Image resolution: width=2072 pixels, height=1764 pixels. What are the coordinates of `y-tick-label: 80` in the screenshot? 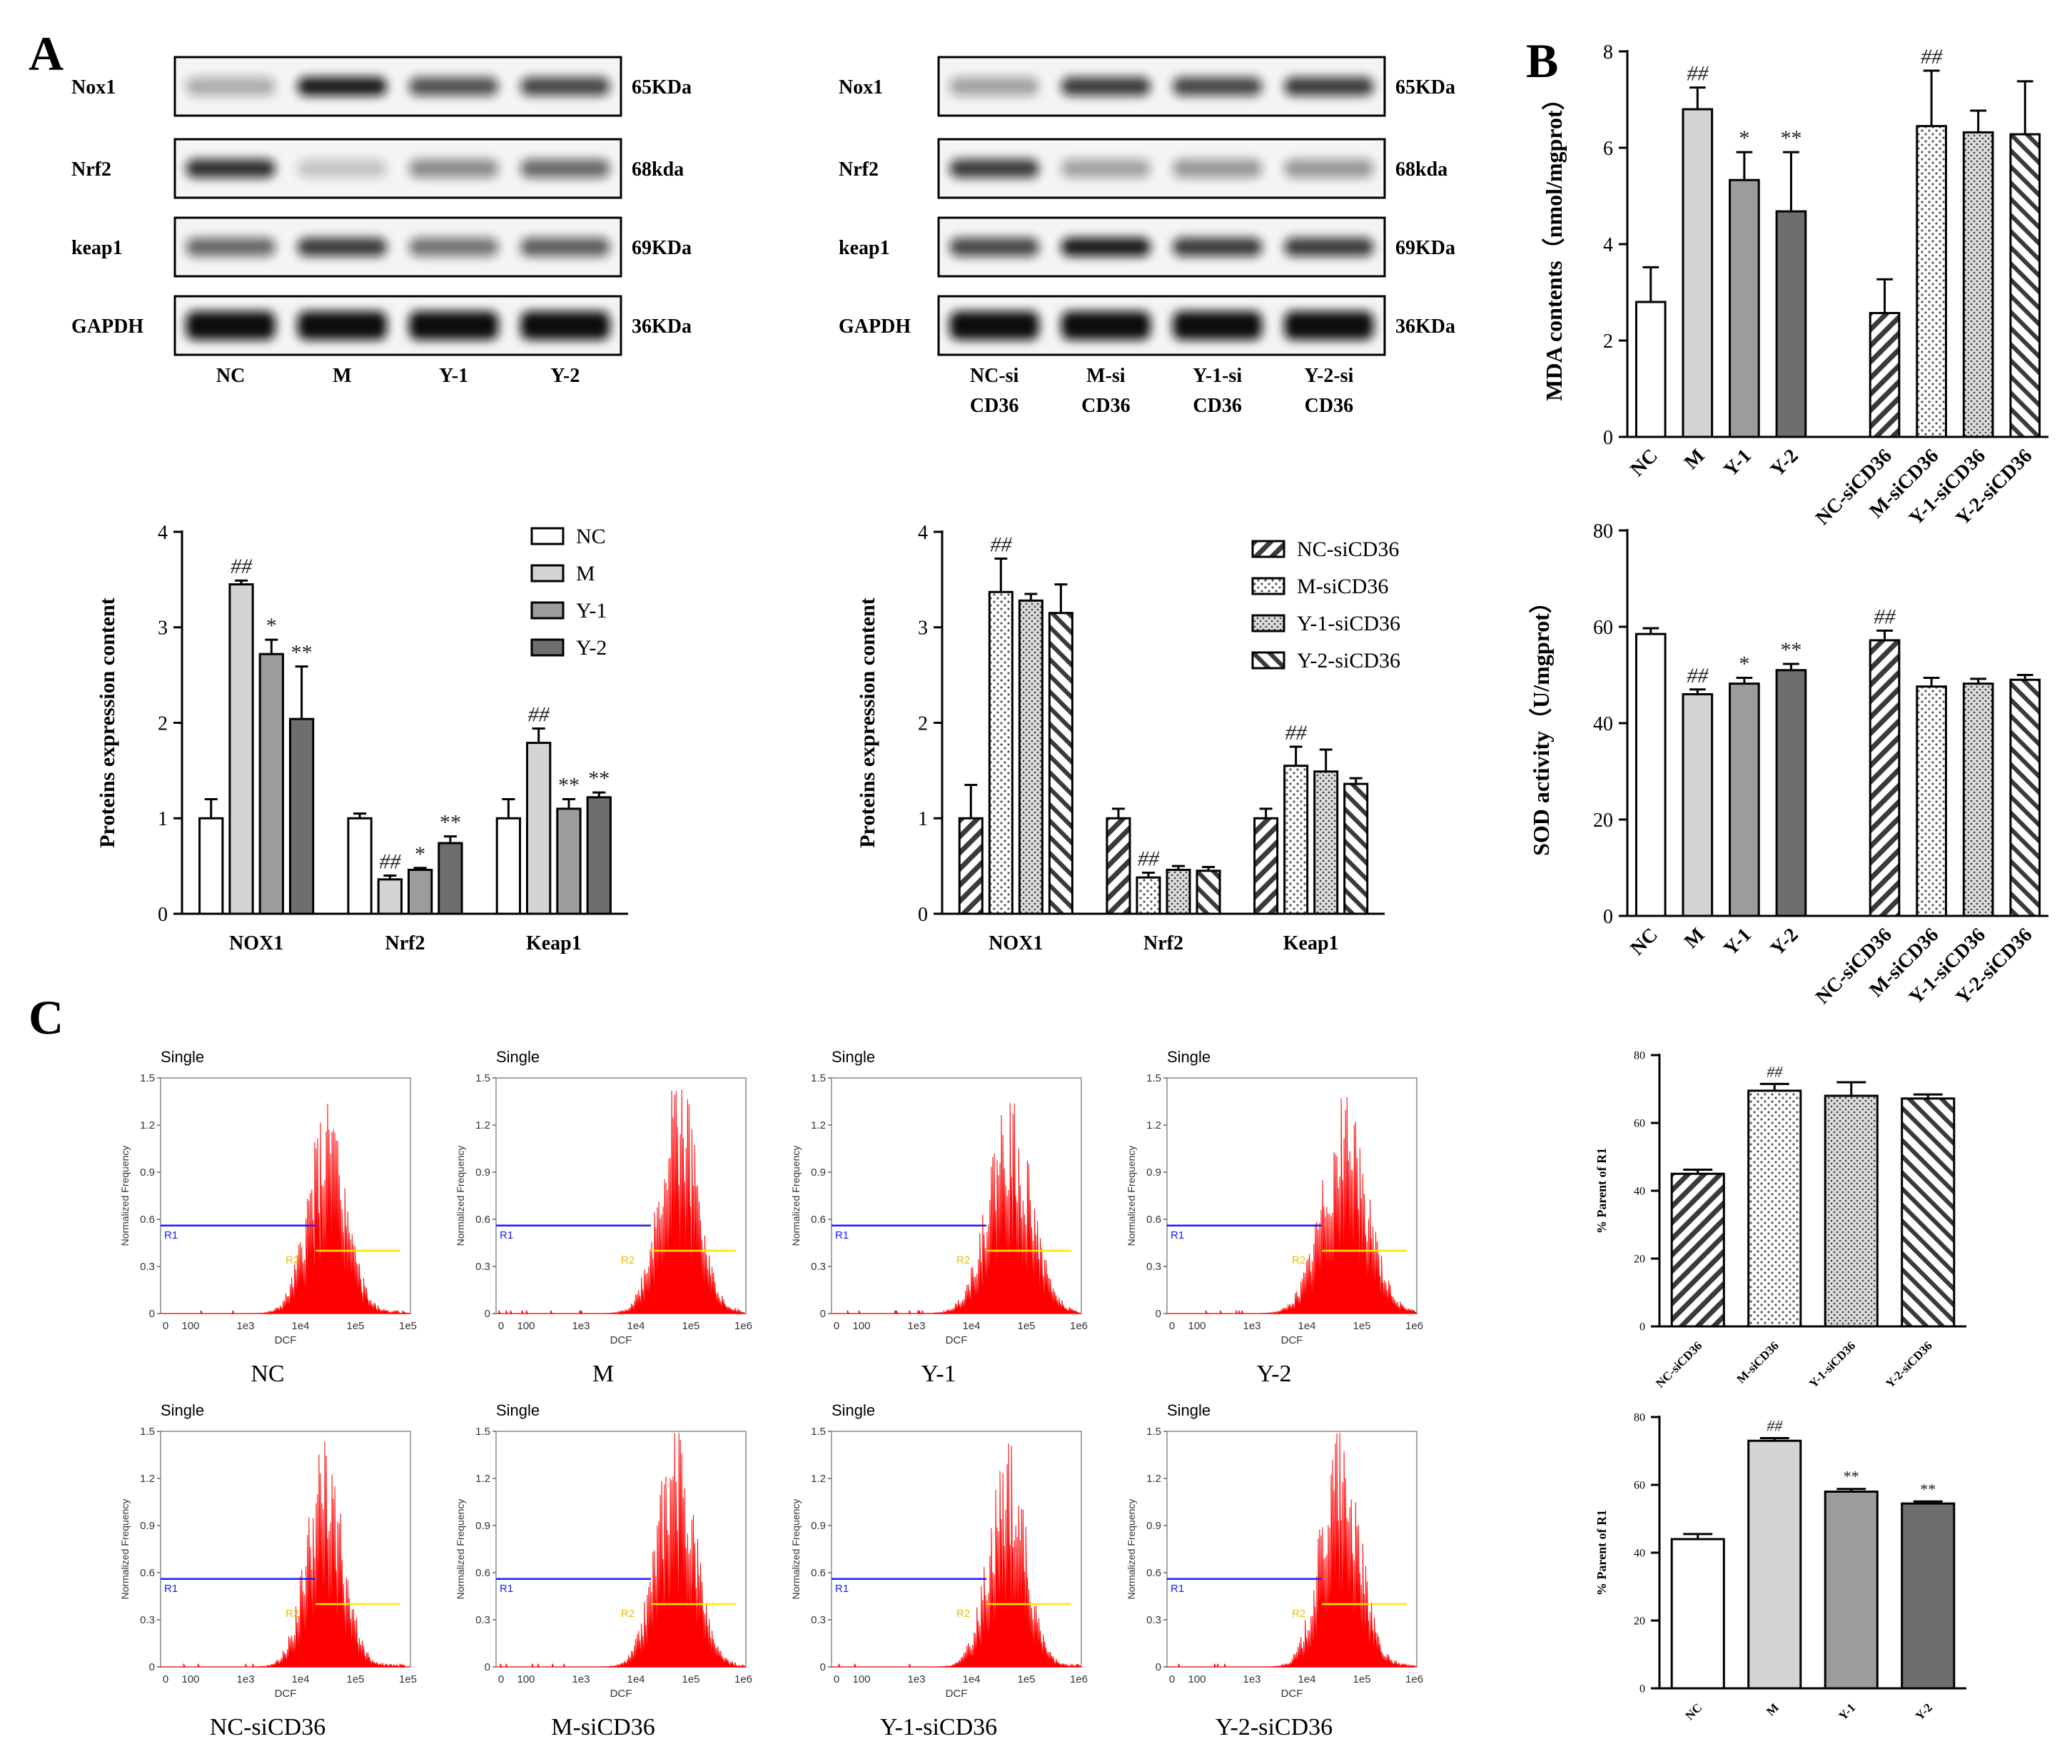 It's located at (1639, 1056).